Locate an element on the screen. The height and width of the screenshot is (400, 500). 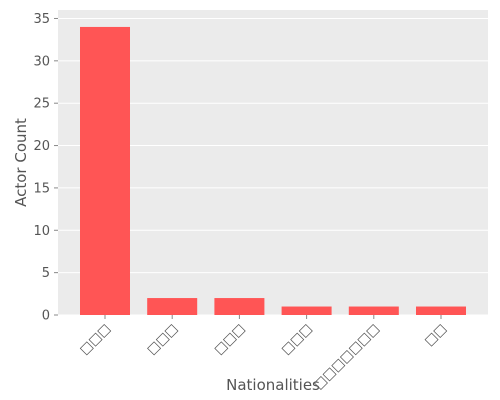
x-tick-label: □□ is located at coordinates (436, 335).